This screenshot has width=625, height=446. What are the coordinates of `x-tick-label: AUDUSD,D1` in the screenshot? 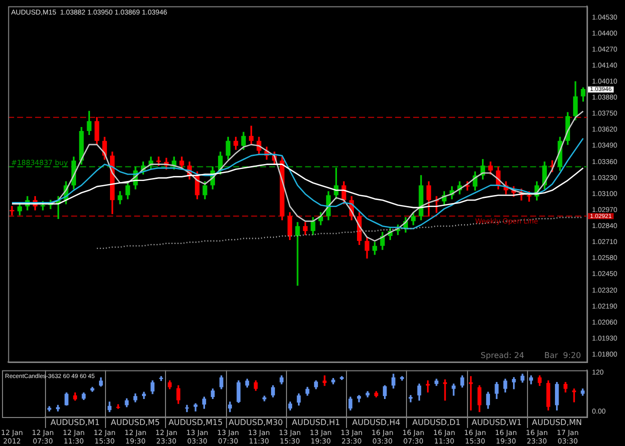 It's located at (436, 422).